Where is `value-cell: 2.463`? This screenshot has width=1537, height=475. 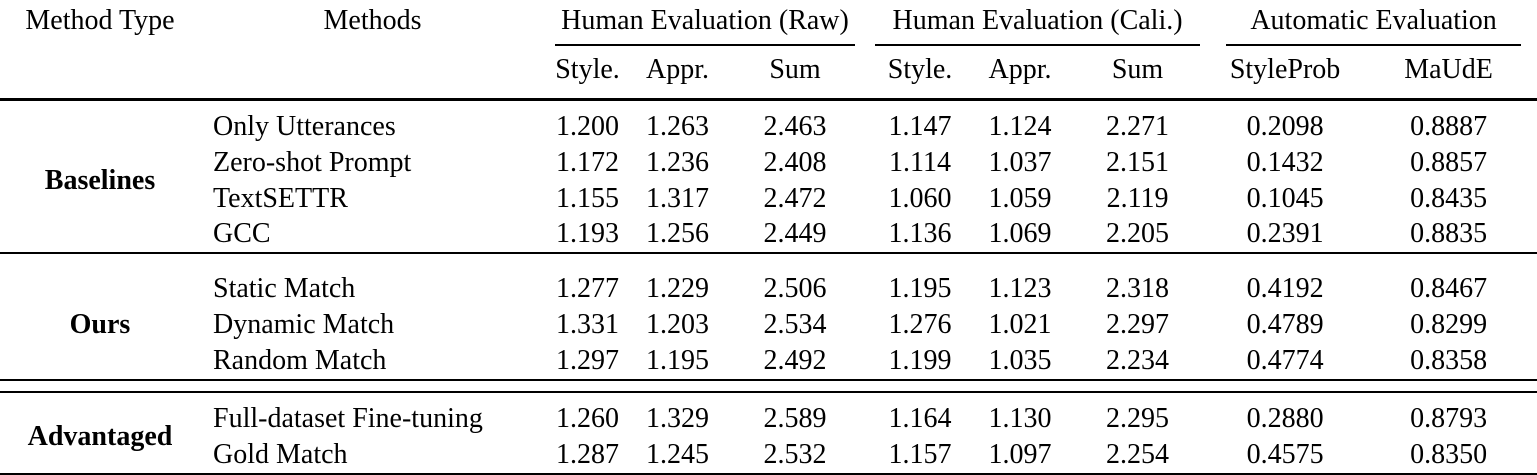
value-cell: 2.463 is located at coordinates (795, 126).